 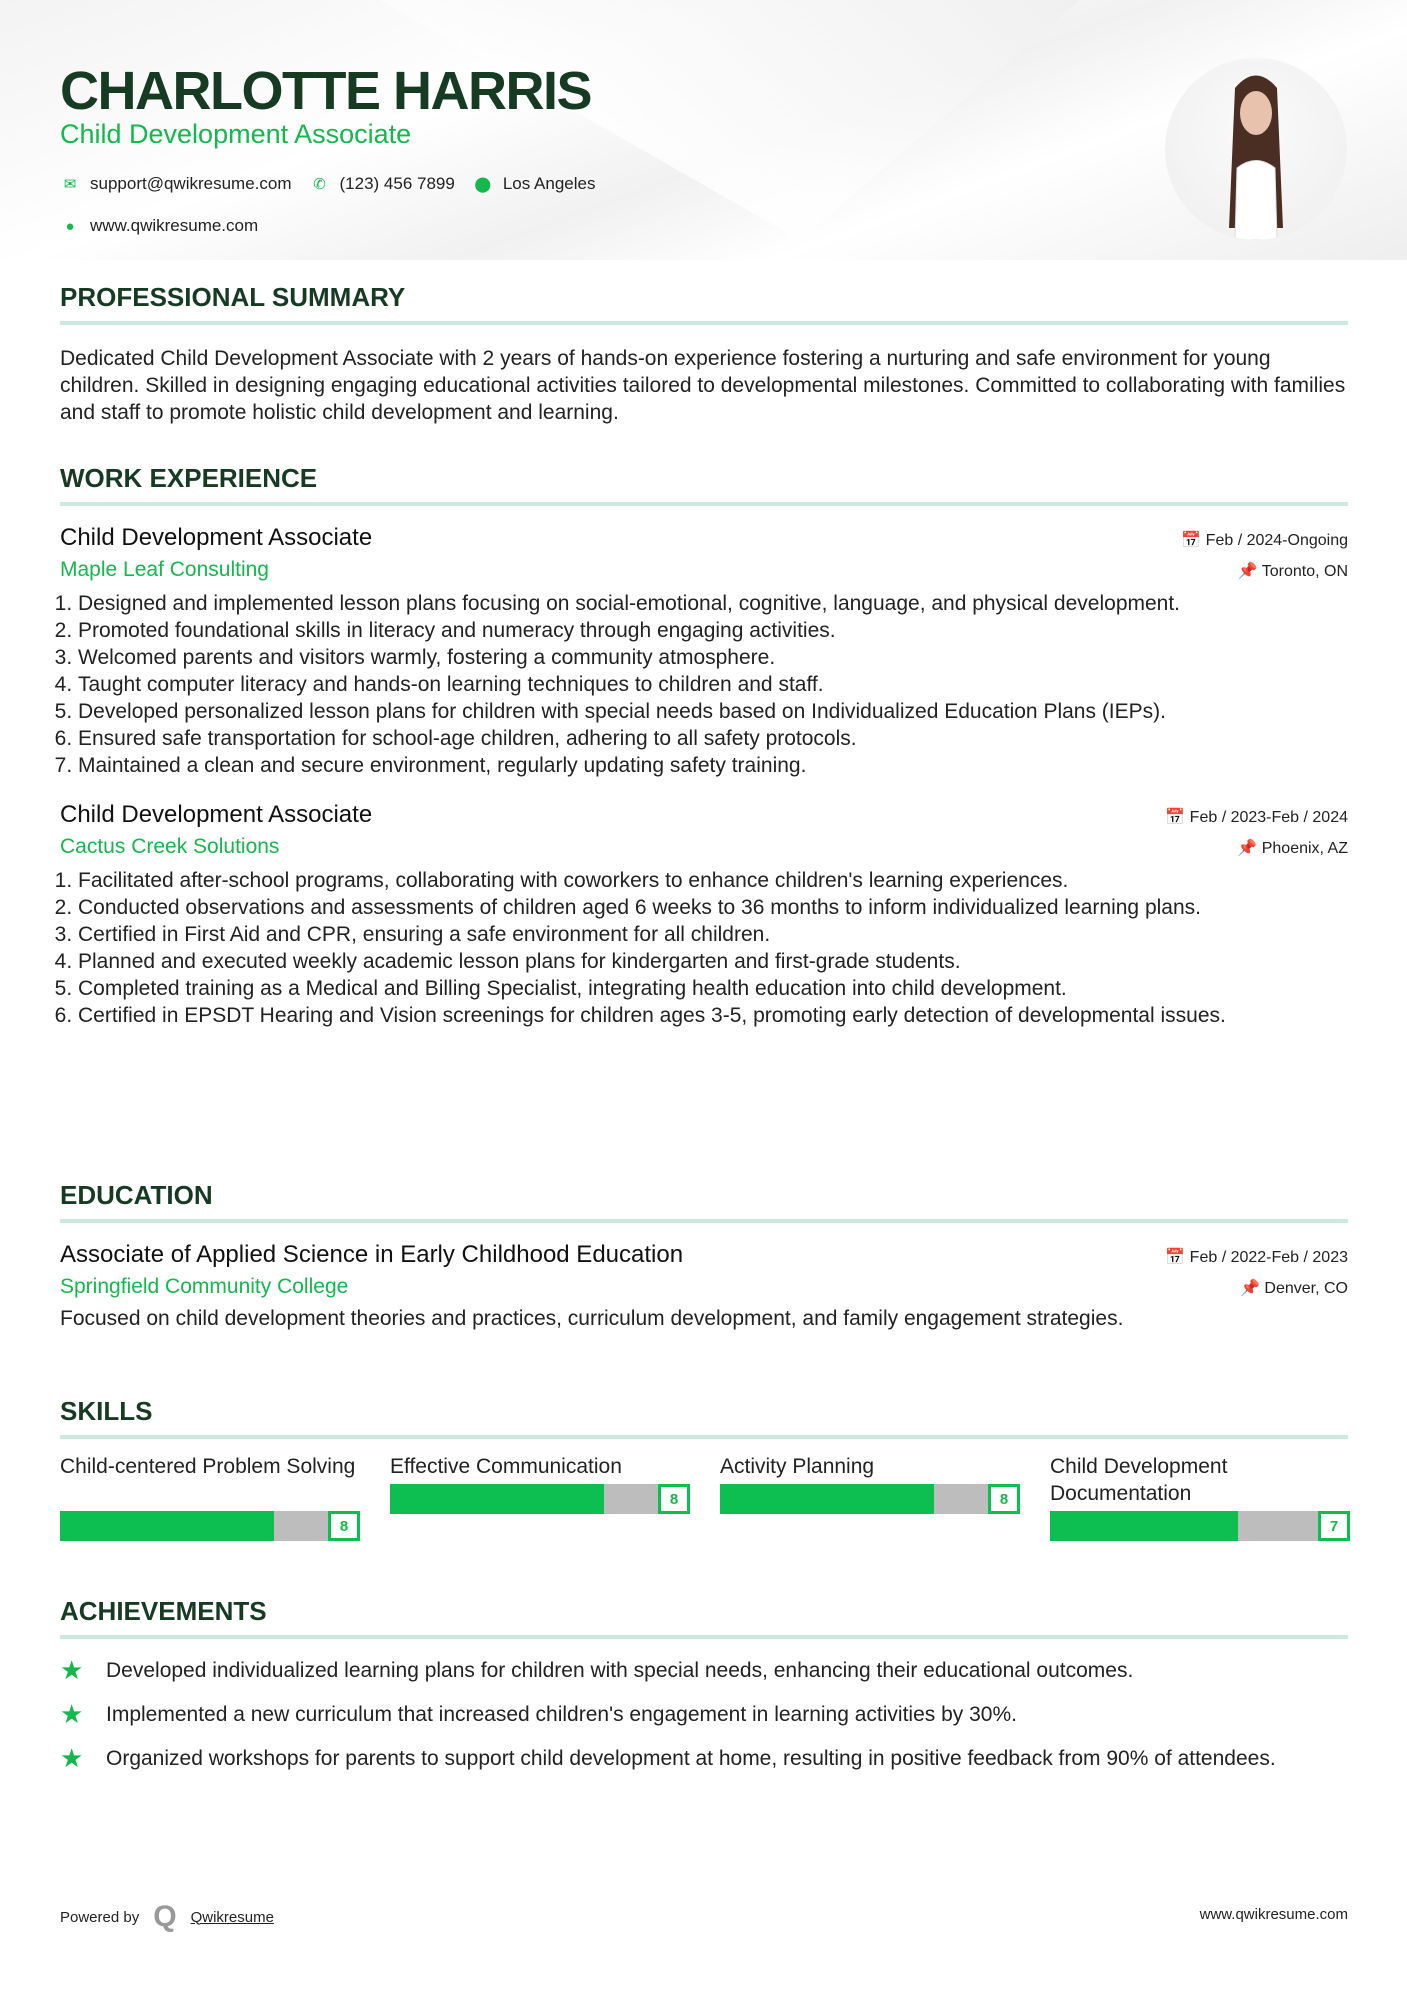 What do you see at coordinates (549, 183) in the screenshot?
I see `location: Los Angeles` at bounding box center [549, 183].